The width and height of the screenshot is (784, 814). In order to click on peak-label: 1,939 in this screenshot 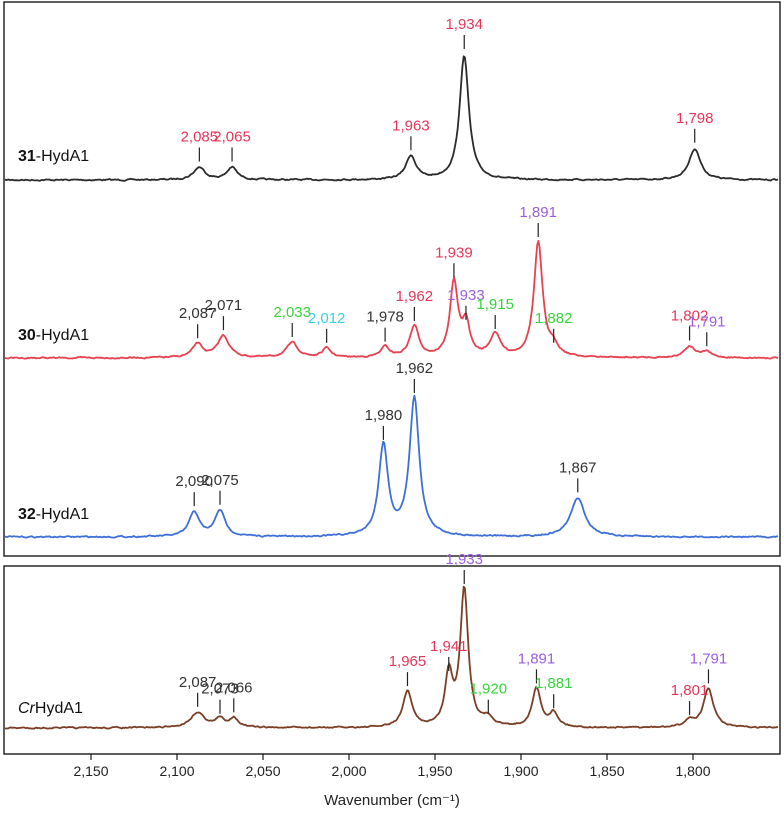, I will do `click(454, 252)`.